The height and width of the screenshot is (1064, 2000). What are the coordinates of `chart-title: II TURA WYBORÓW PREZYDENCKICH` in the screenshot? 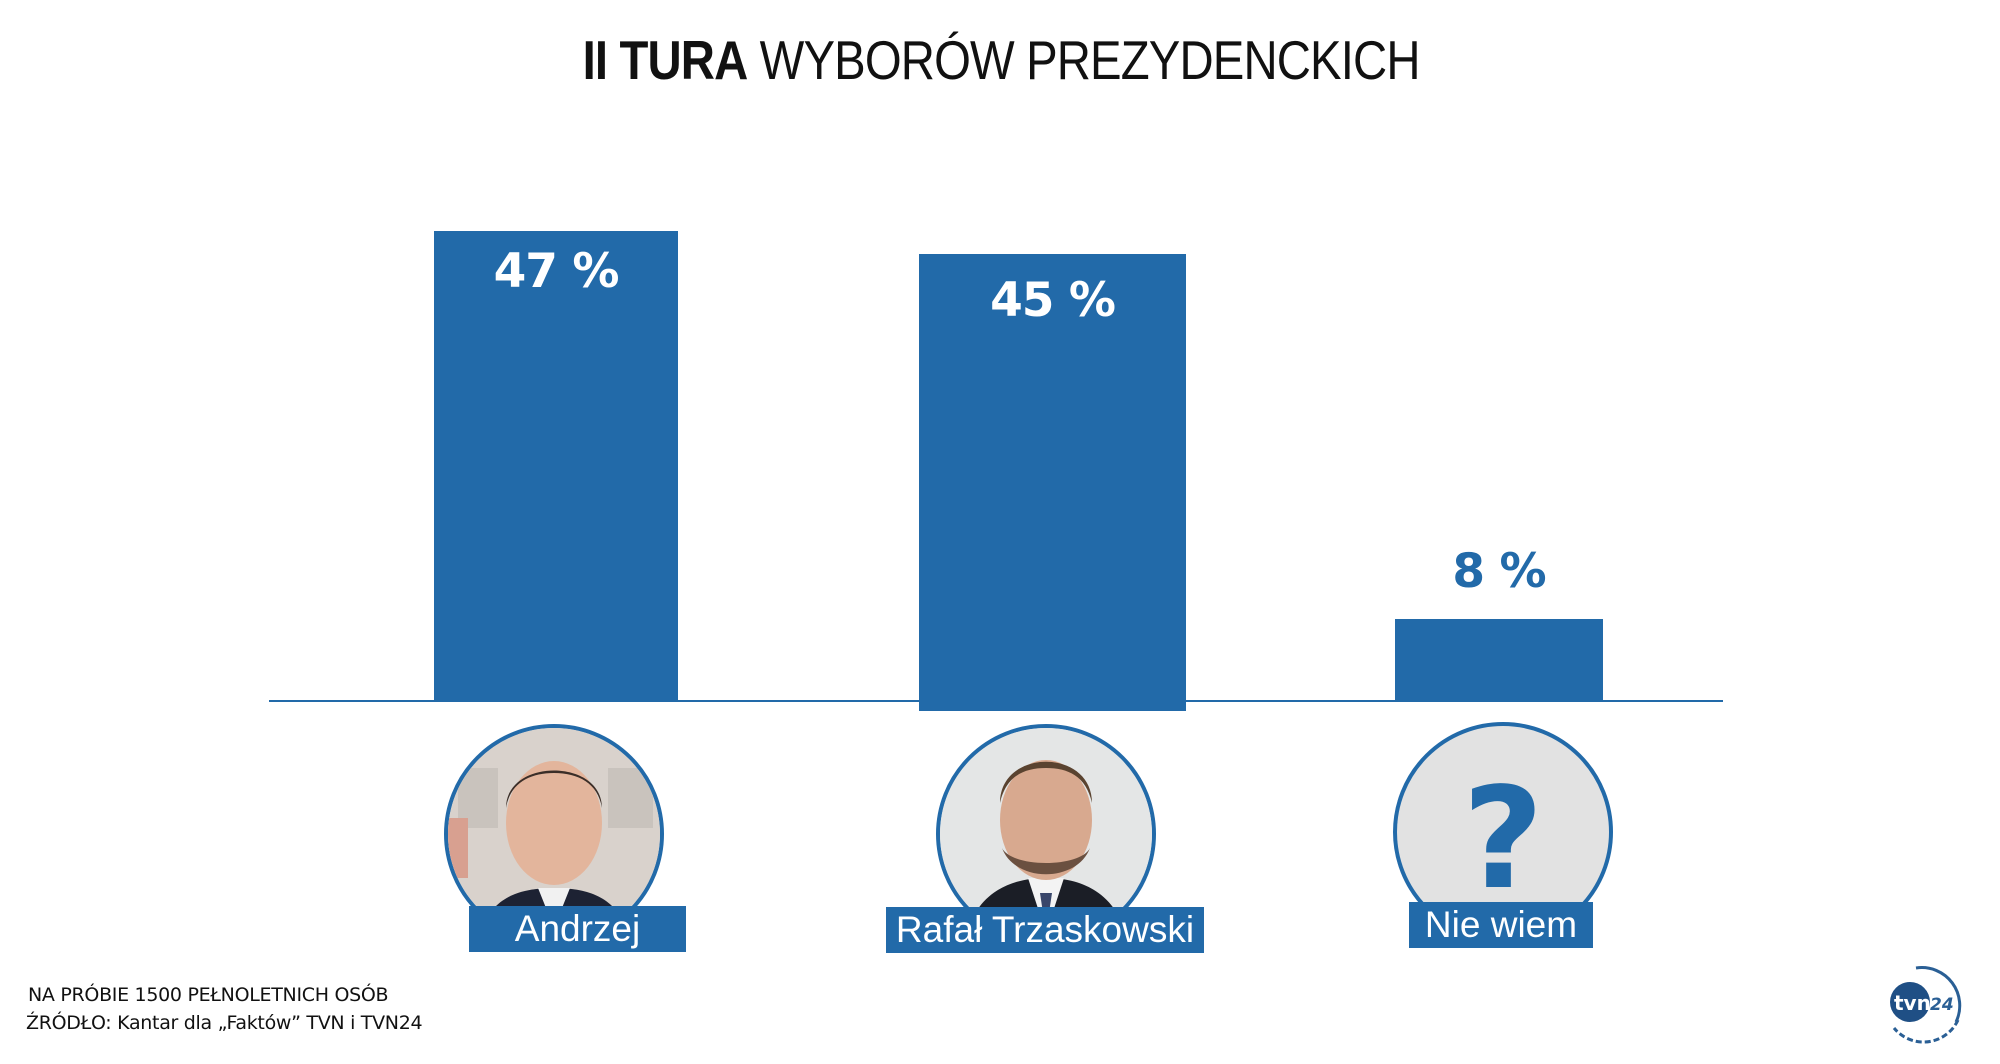 It's located at (1001, 60).